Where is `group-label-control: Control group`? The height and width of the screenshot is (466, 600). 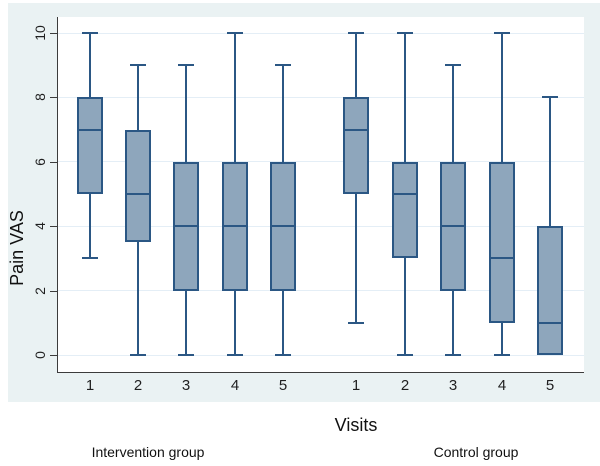 group-label-control: Control group is located at coordinates (476, 452).